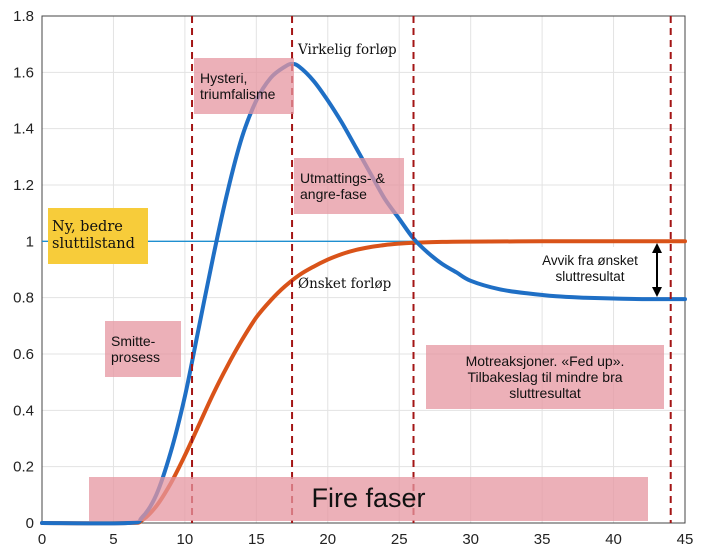  I want to click on x-tick-label: 10, so click(185, 539).